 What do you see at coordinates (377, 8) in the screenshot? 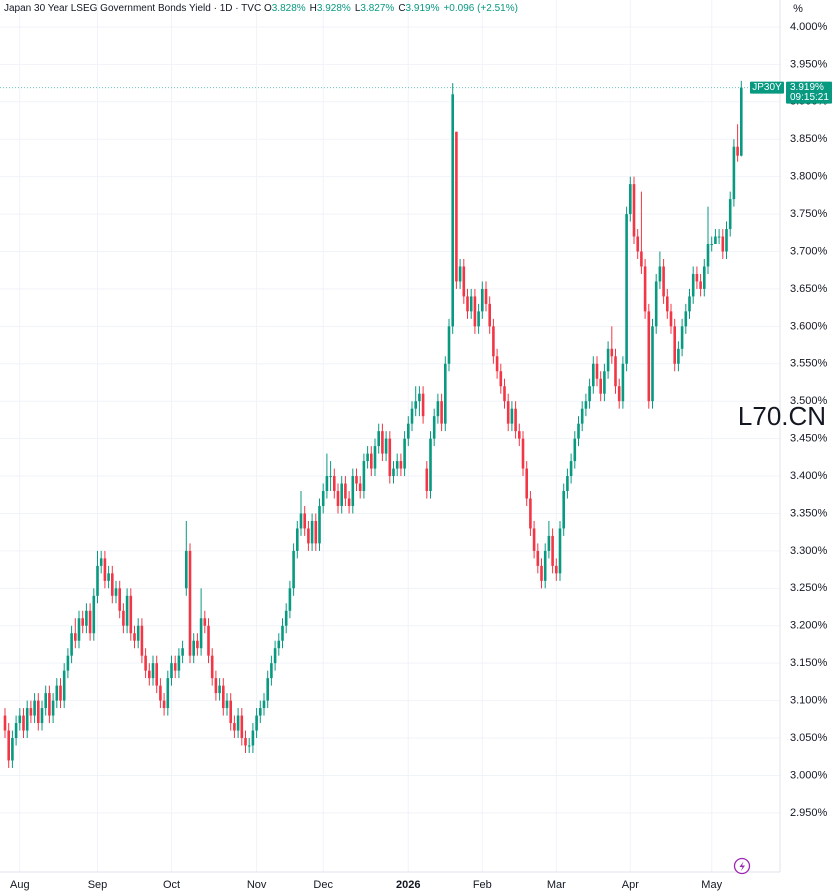
I see `legend-value: 3.827%` at bounding box center [377, 8].